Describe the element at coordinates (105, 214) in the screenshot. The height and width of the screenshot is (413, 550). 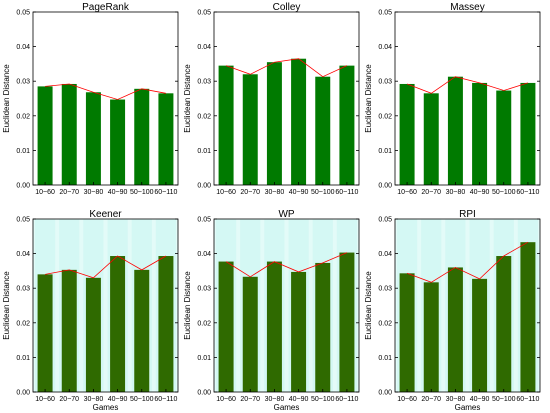
I see `chart-title: Keener` at that location.